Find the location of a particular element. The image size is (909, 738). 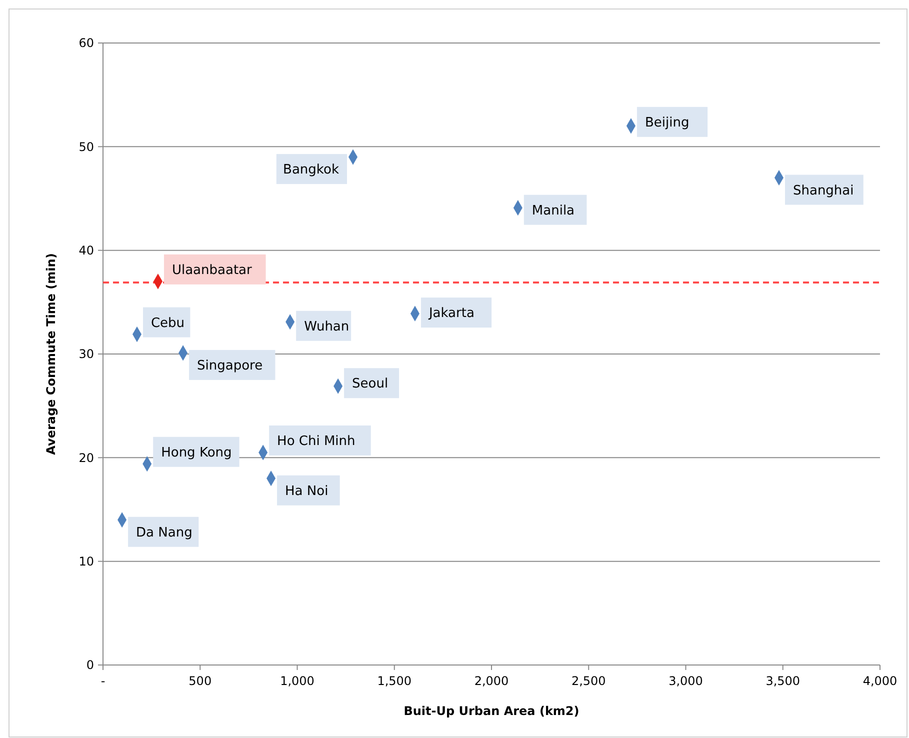

series-label: Beijing is located at coordinates (667, 122).